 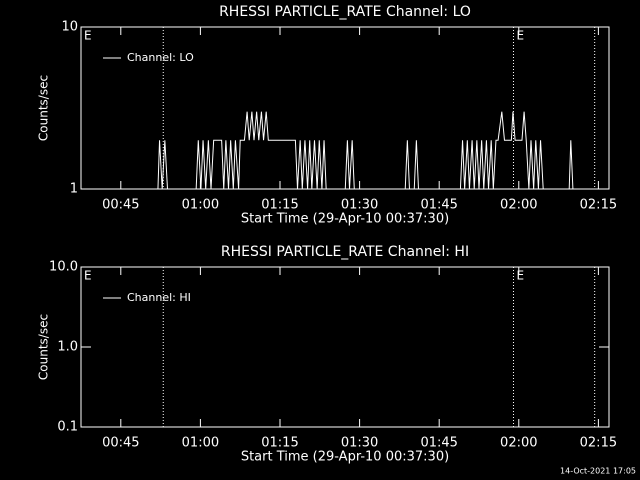 I want to click on legend-label: Channel: HI, so click(x=159, y=297).